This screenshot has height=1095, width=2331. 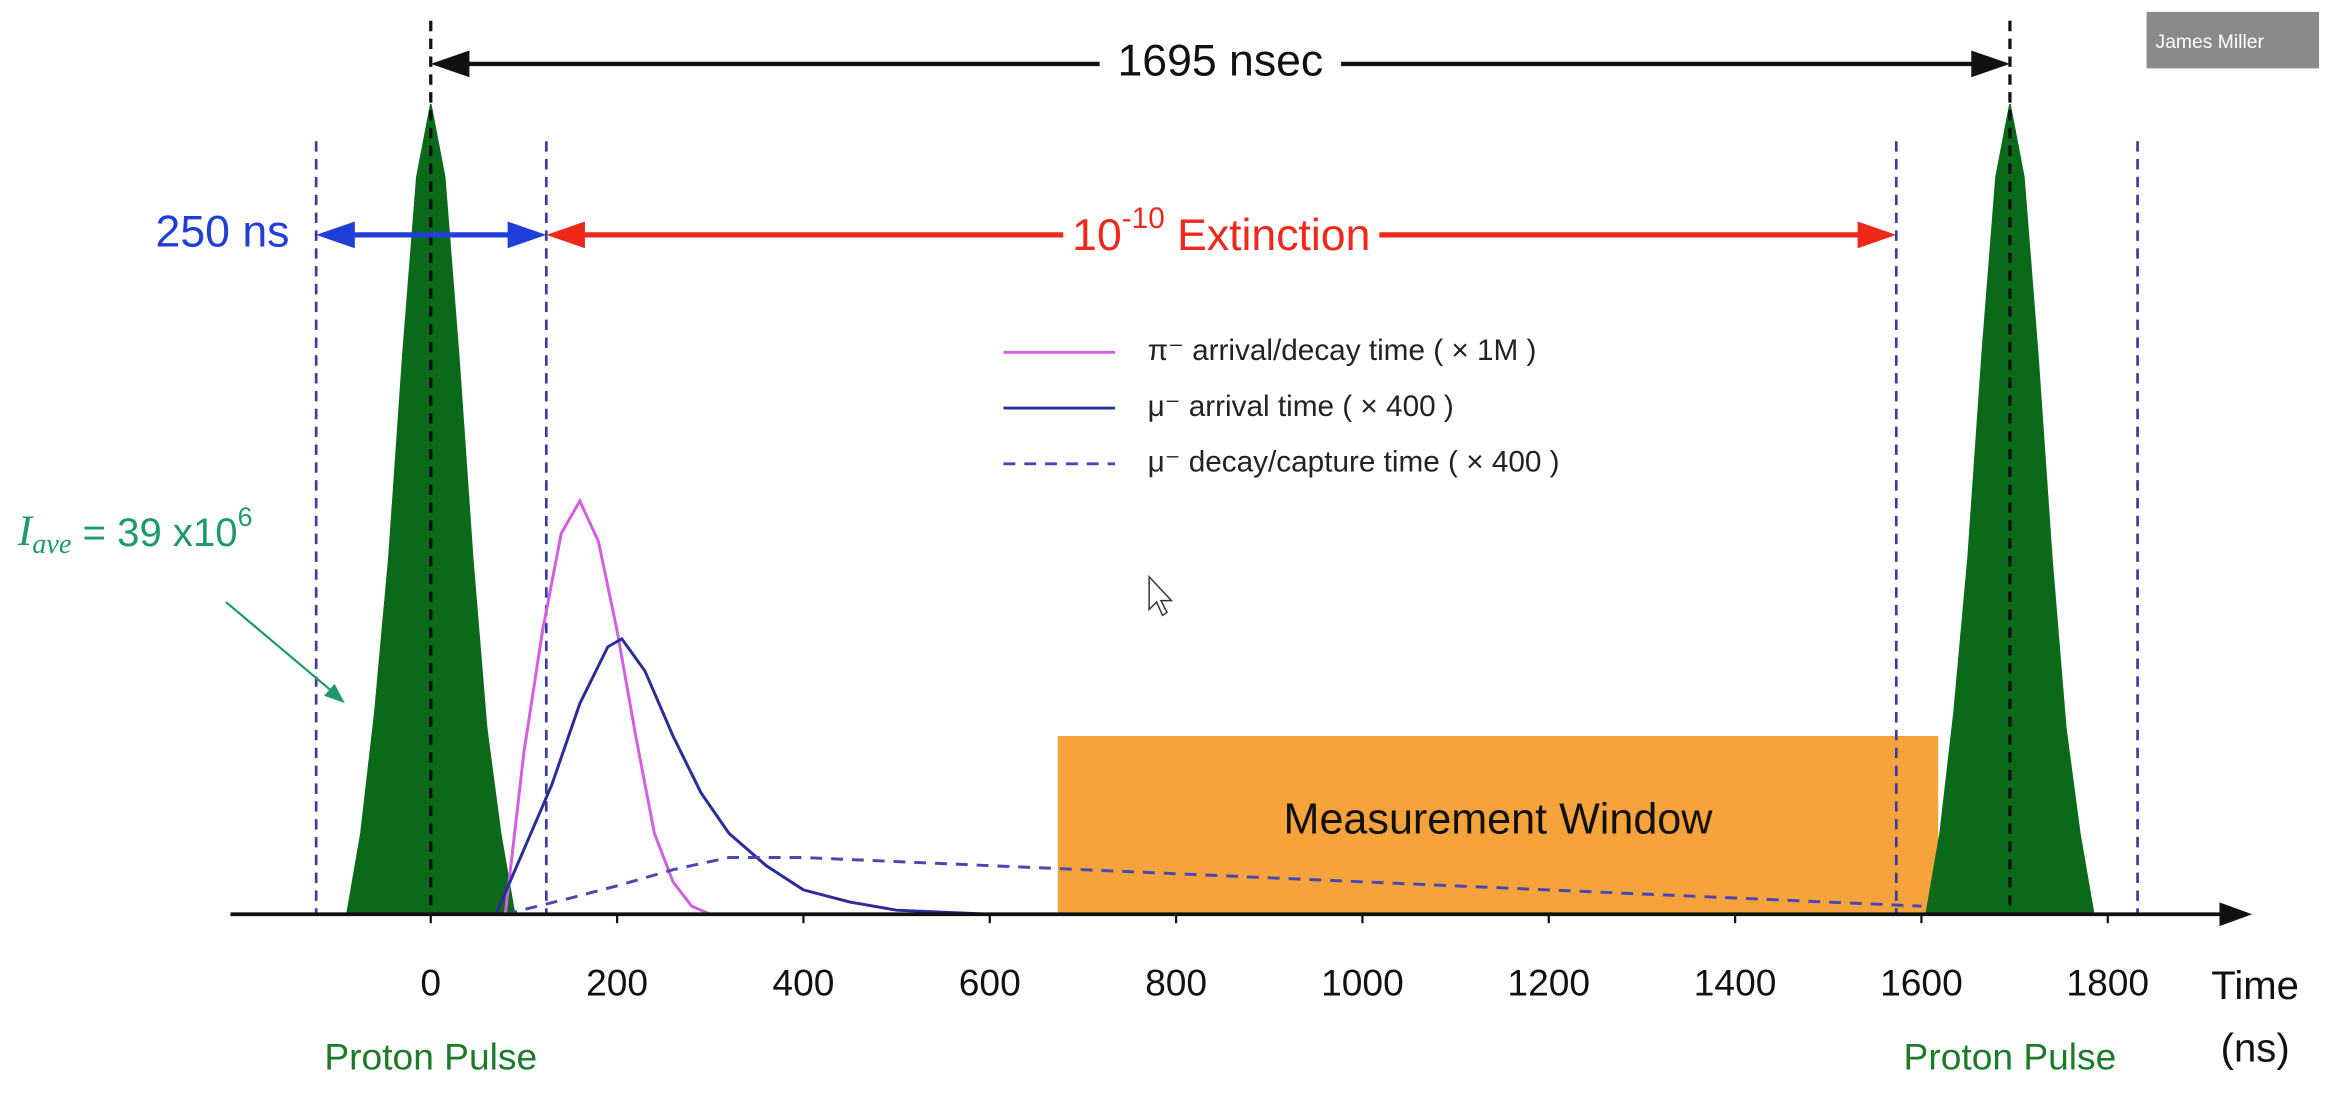 I want to click on span-label: 10-10 Extinction, so click(x=1221, y=231).